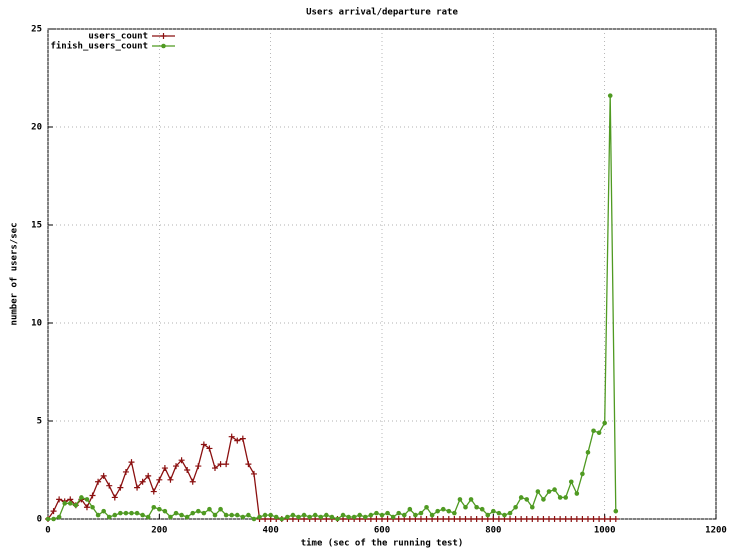 Image resolution: width=732 pixels, height=550 pixels. What do you see at coordinates (493, 531) in the screenshot?
I see `x-tick-label: 800` at bounding box center [493, 531].